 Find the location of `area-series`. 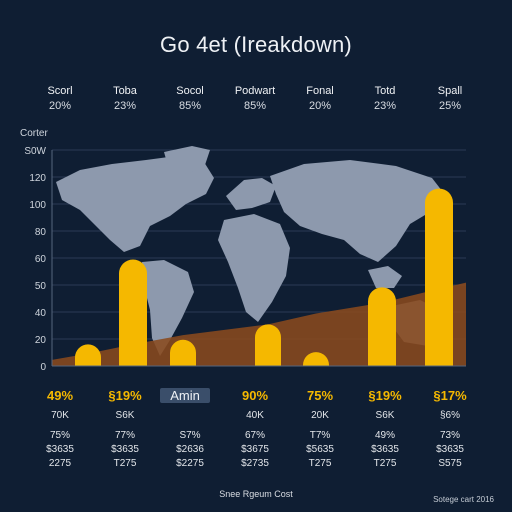

area-series is located at coordinates (259, 324).